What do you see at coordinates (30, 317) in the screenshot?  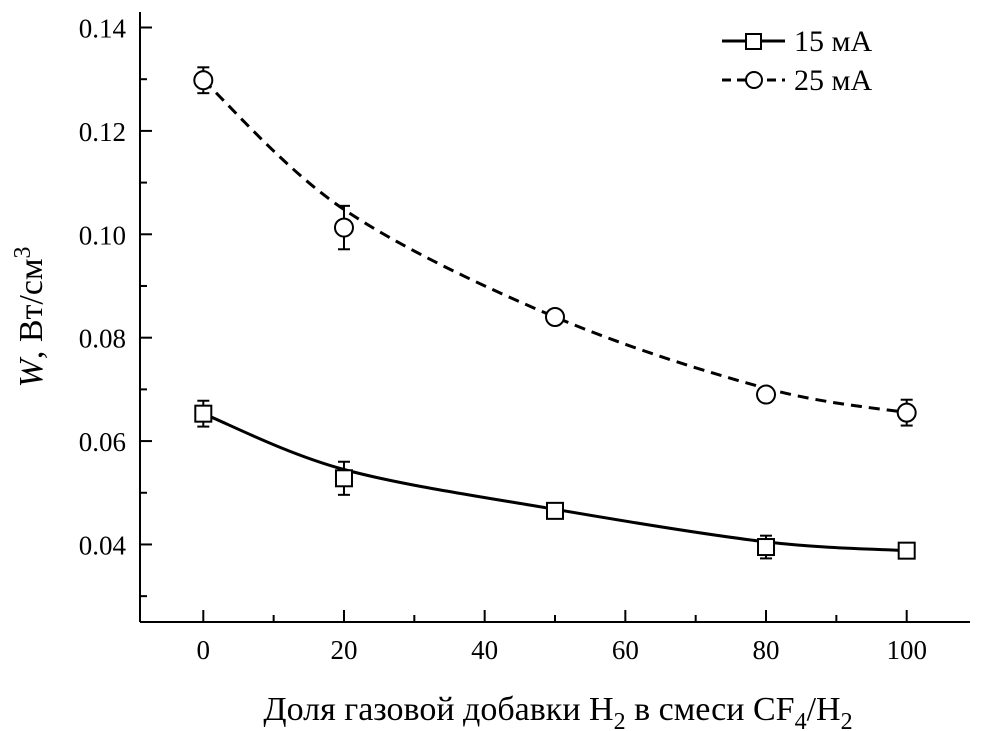 I see `y-axis-title: W, Вт/см3` at bounding box center [30, 317].